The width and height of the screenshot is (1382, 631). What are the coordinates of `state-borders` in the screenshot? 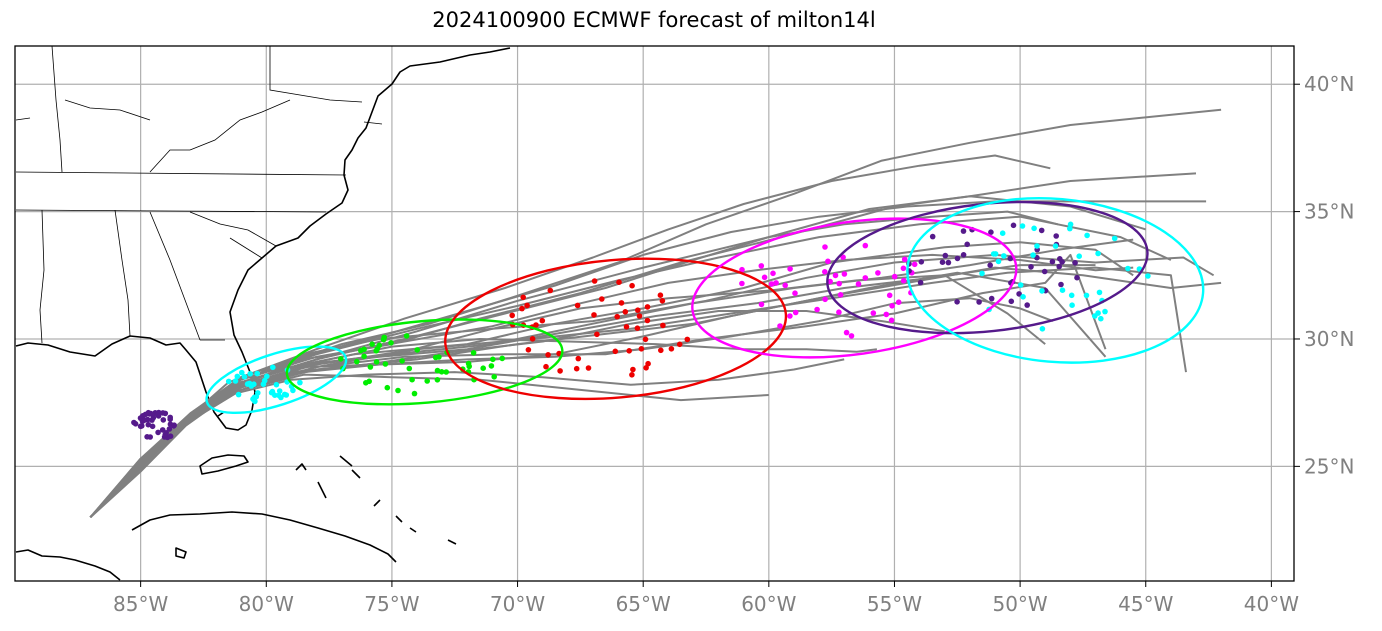 It's located at (199, 195).